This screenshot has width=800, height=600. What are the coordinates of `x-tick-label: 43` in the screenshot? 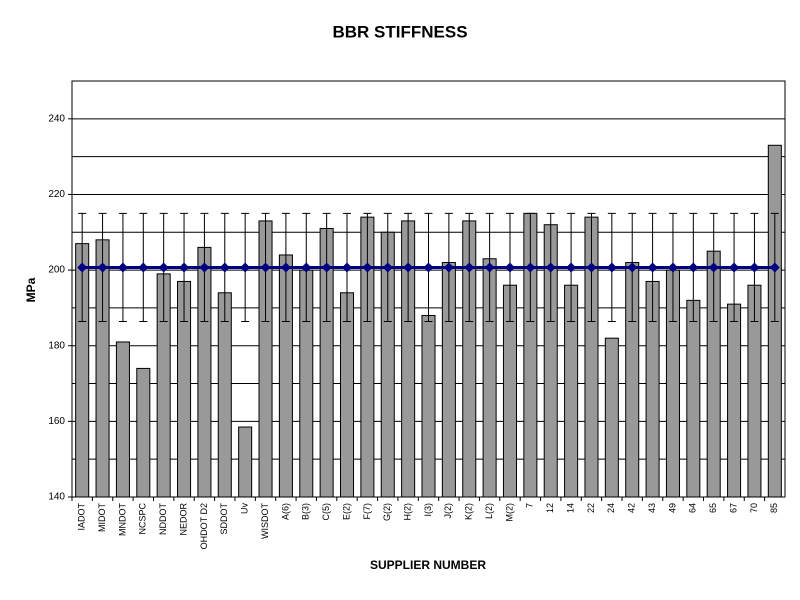 It's located at (652, 508).